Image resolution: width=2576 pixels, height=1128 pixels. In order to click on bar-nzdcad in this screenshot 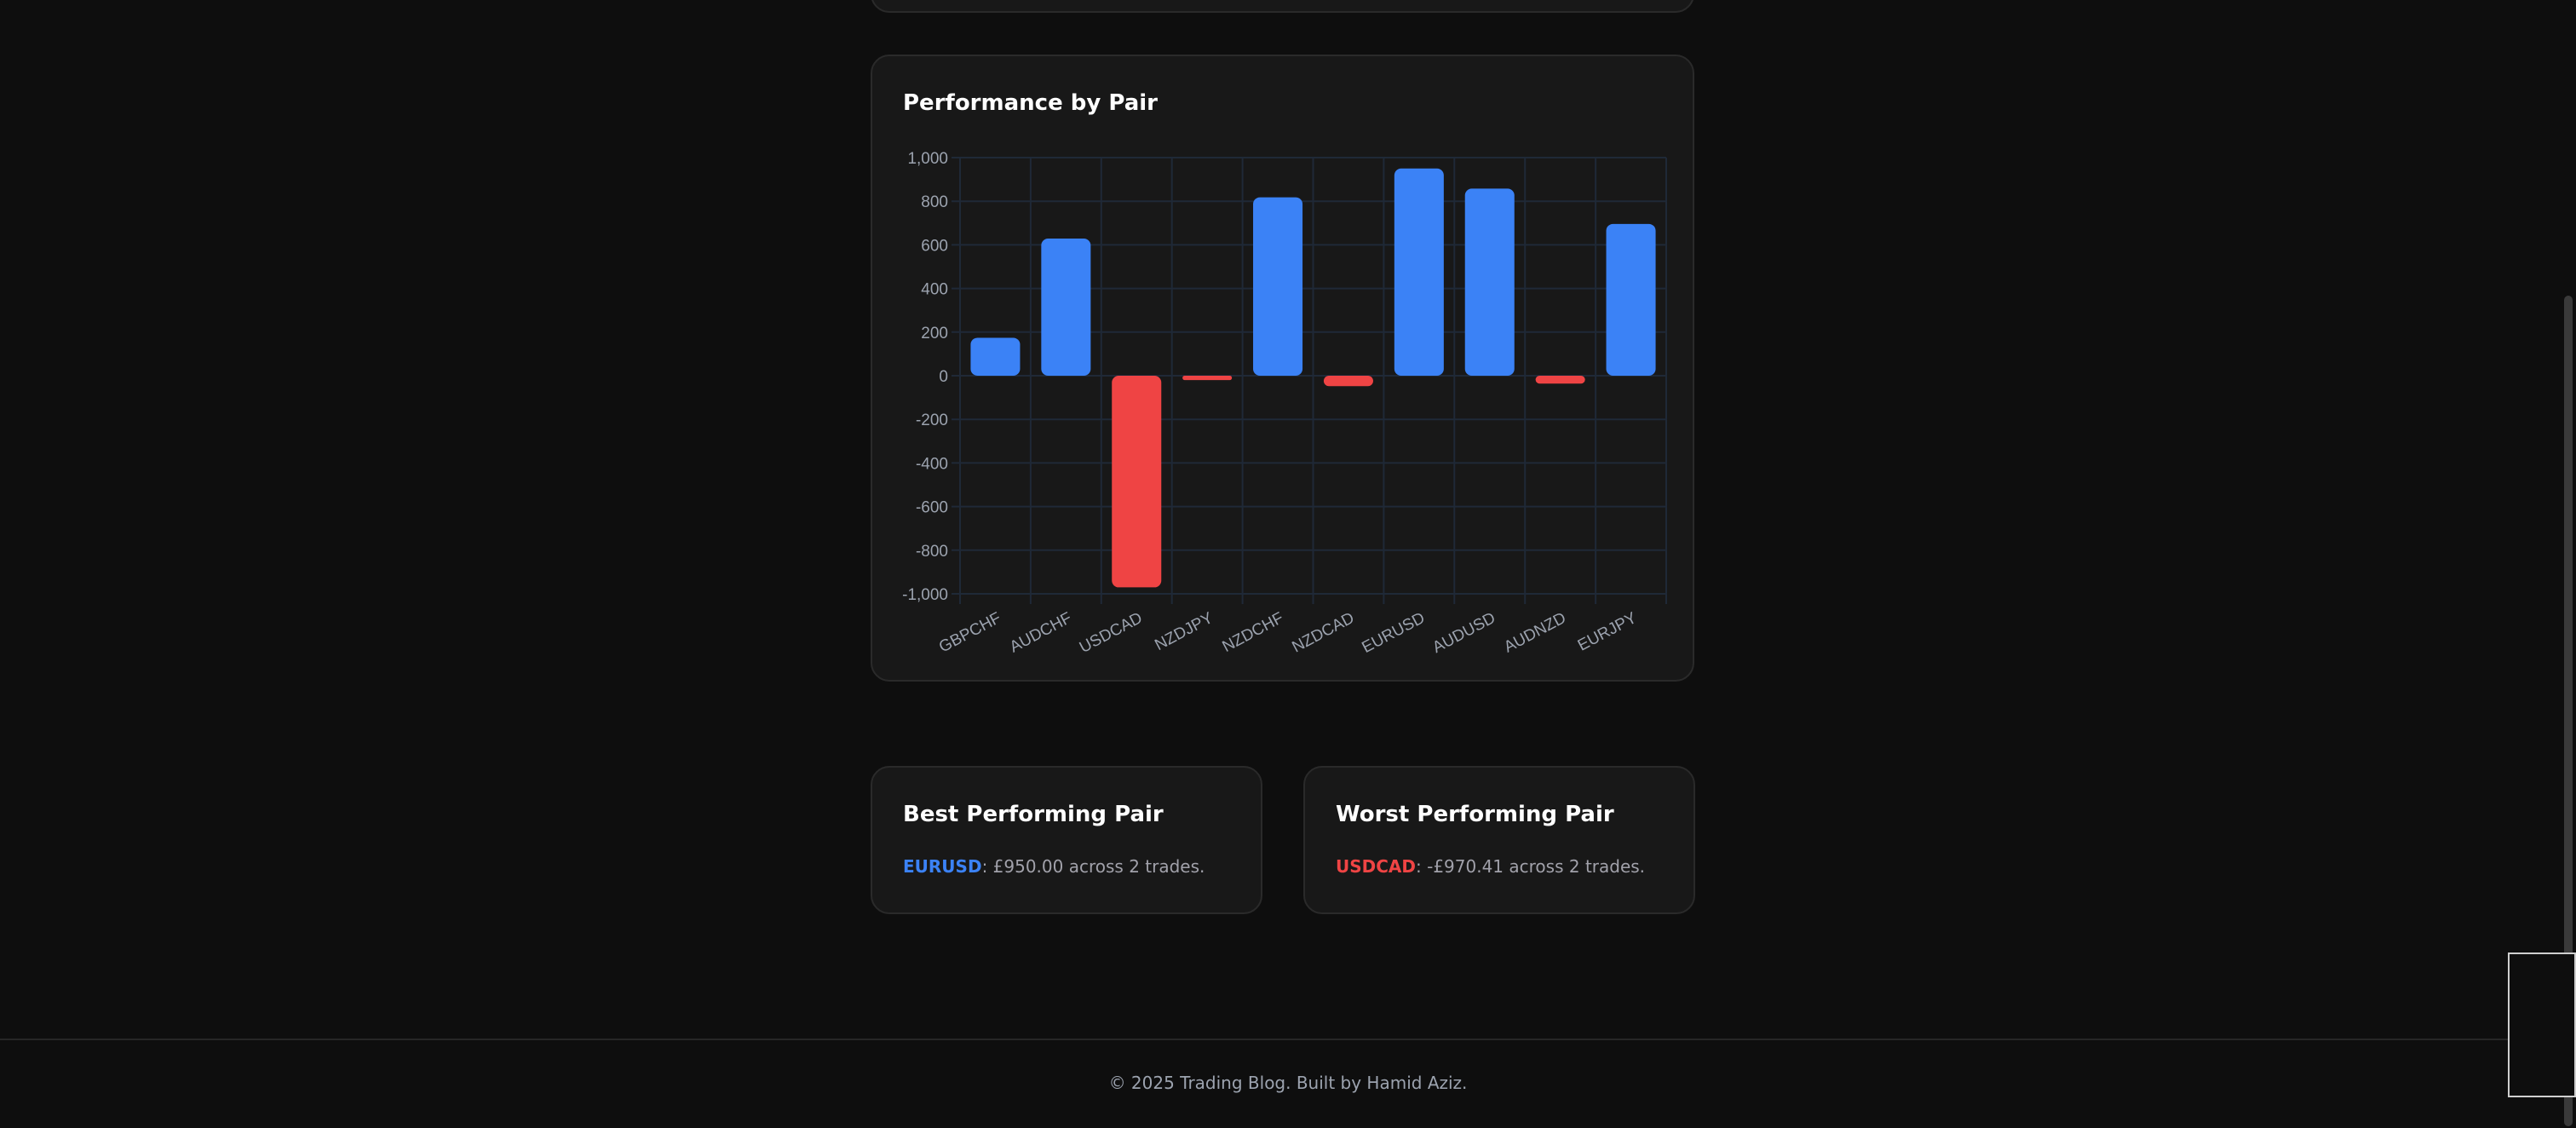, I will do `click(1348, 381)`.